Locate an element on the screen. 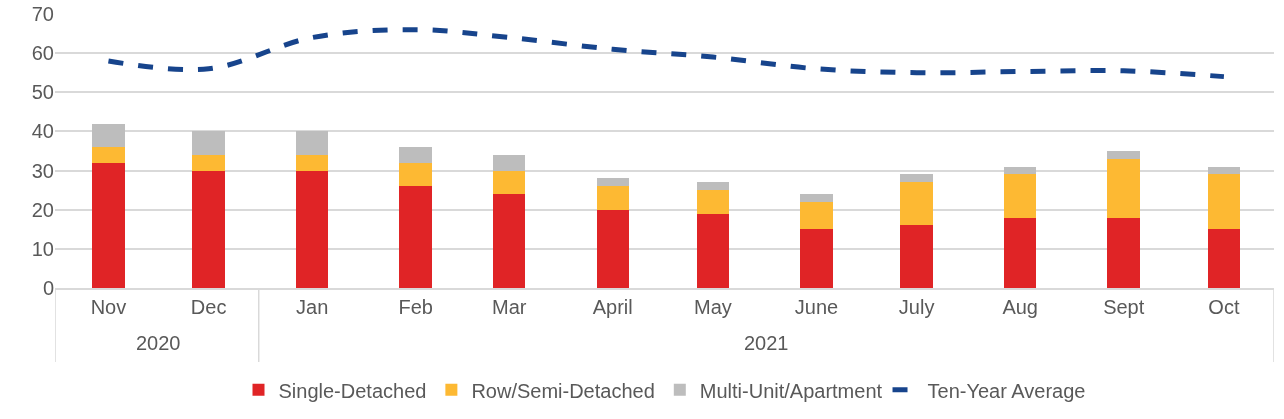  x-tick-label: Dec is located at coordinates (208, 306).